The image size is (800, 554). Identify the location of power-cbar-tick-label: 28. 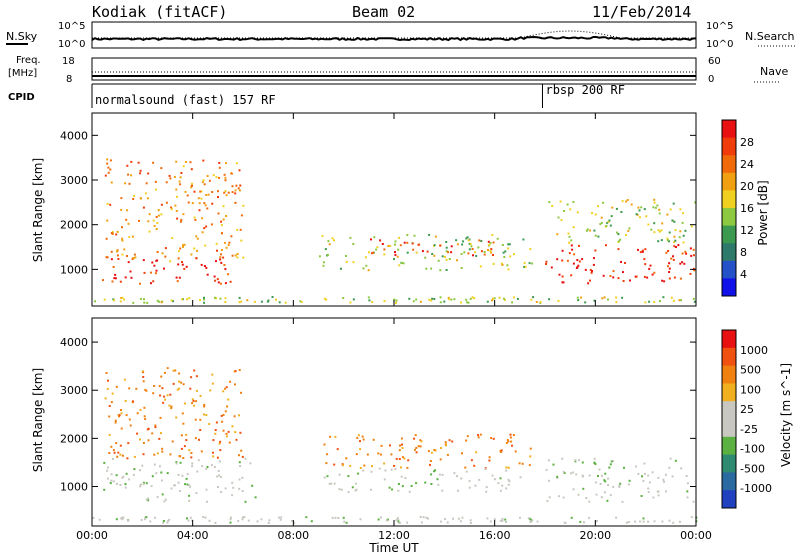
(747, 142).